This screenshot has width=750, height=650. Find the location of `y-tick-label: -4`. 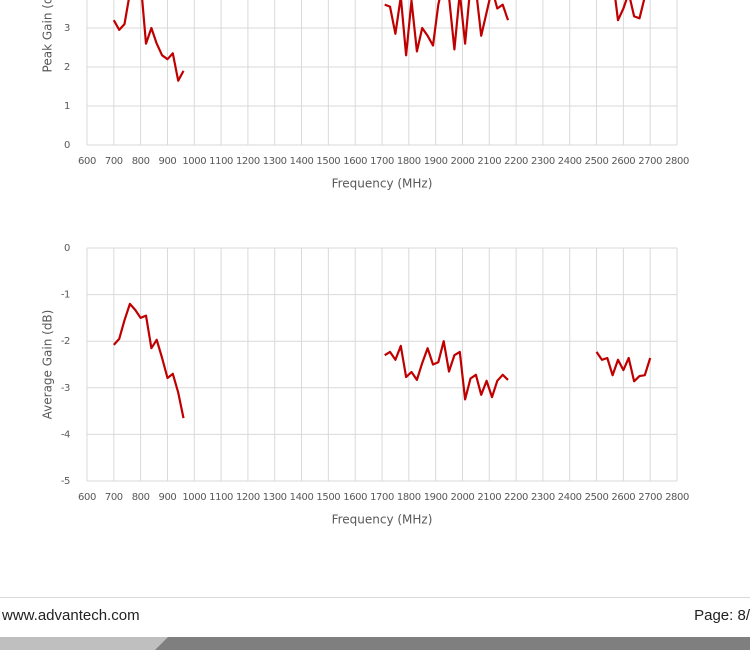

y-tick-label: -4 is located at coordinates (65, 434).